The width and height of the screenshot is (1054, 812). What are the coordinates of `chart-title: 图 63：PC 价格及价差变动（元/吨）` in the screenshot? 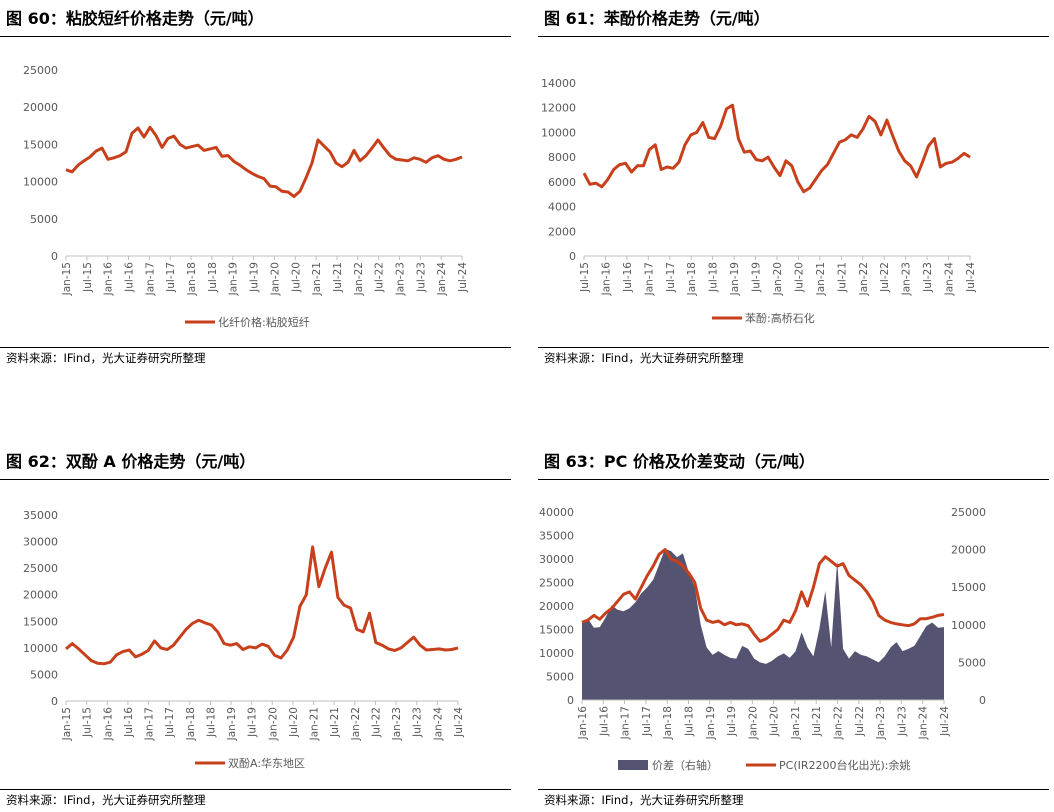 It's located at (679, 461).